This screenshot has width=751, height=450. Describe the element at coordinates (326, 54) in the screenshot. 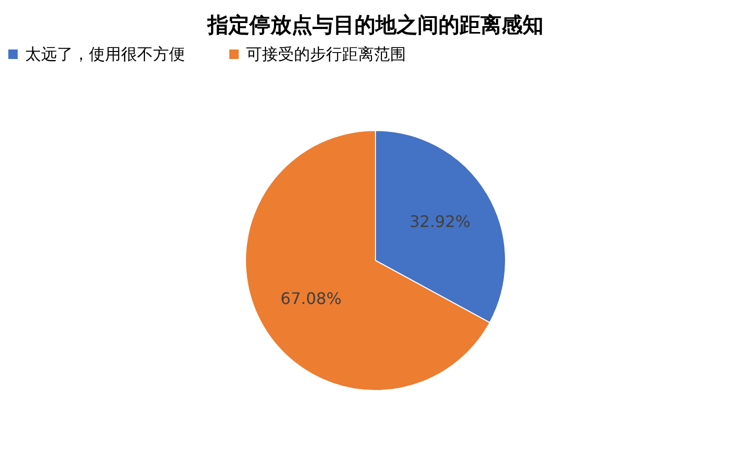

I see `legend-label: 可接受的步行距离范围` at that location.